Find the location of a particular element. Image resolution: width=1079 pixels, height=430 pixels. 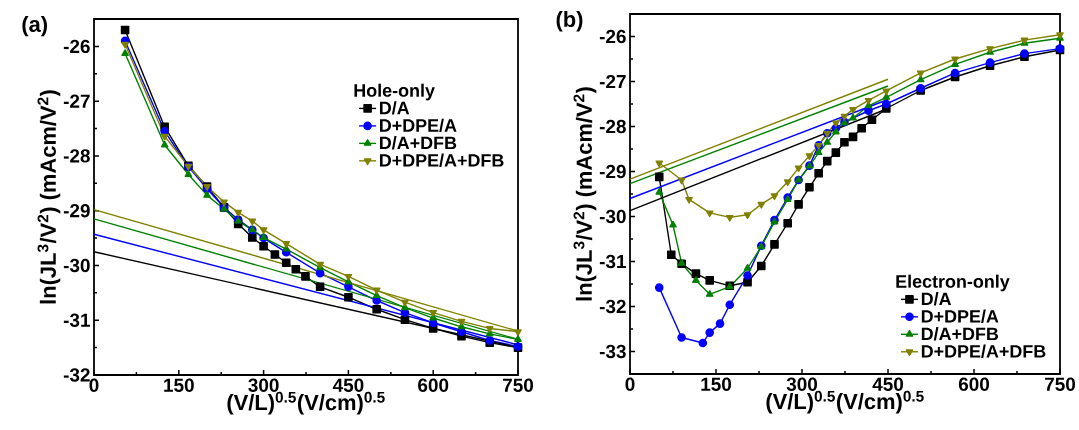

text: (b) is located at coordinates (569, 21).